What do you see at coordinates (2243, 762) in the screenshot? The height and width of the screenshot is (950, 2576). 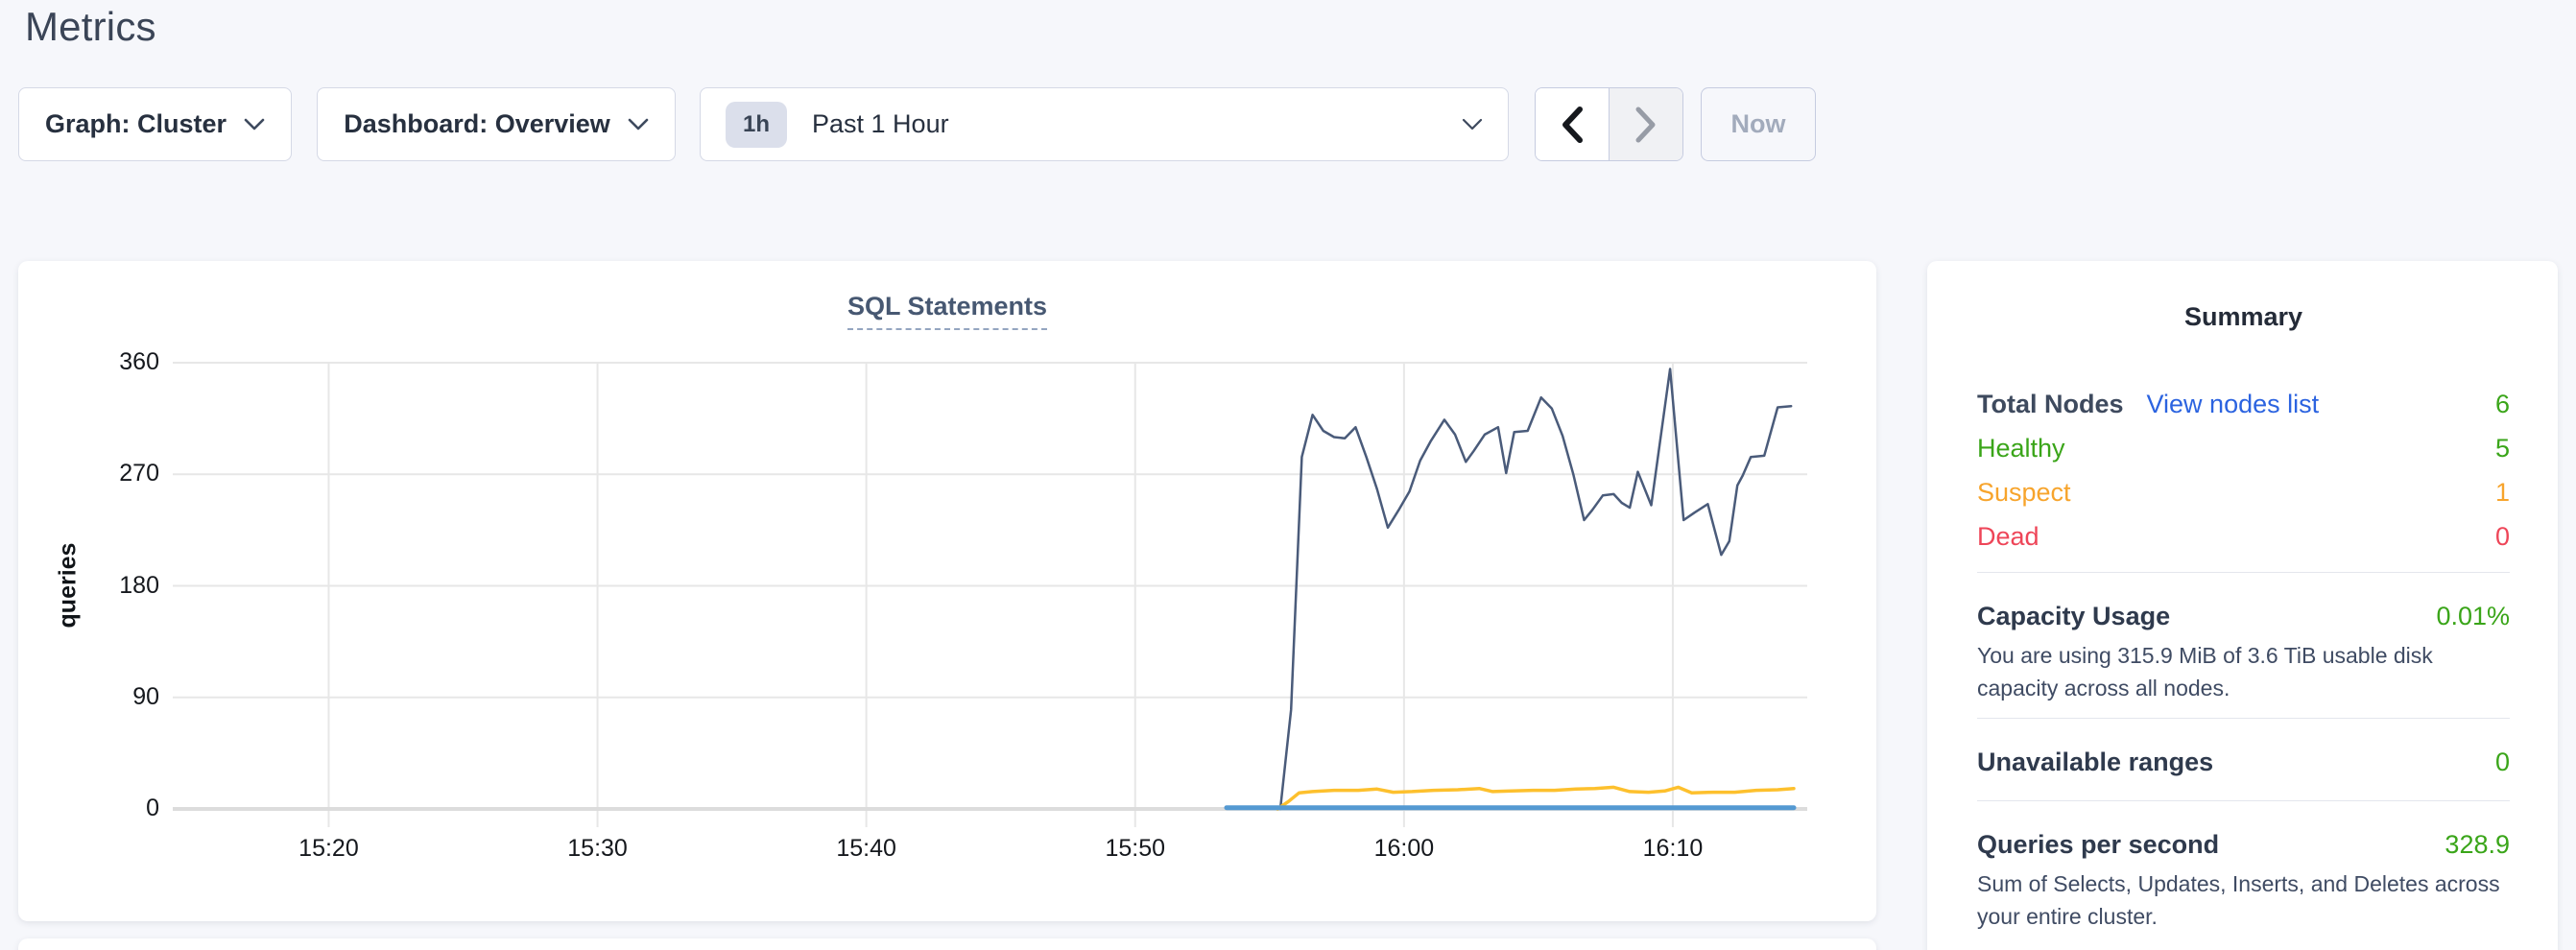 I see `summary-section-head: Unavailable ranges 0` at bounding box center [2243, 762].